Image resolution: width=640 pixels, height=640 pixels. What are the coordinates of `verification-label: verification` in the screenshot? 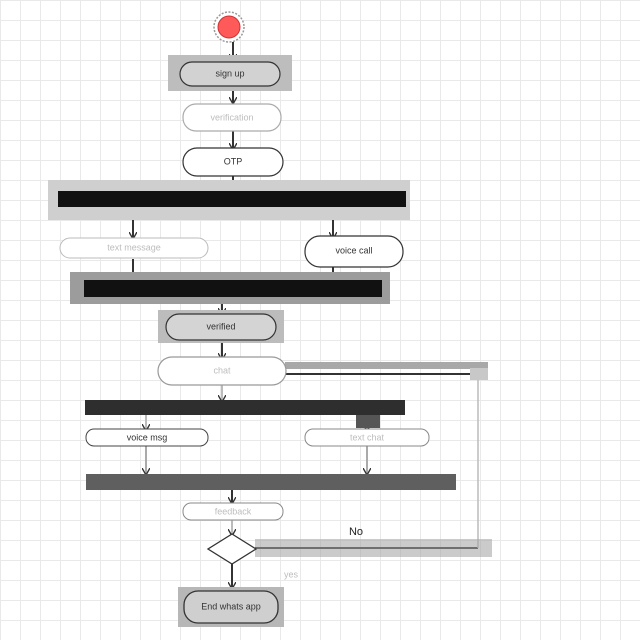 It's located at (231, 117).